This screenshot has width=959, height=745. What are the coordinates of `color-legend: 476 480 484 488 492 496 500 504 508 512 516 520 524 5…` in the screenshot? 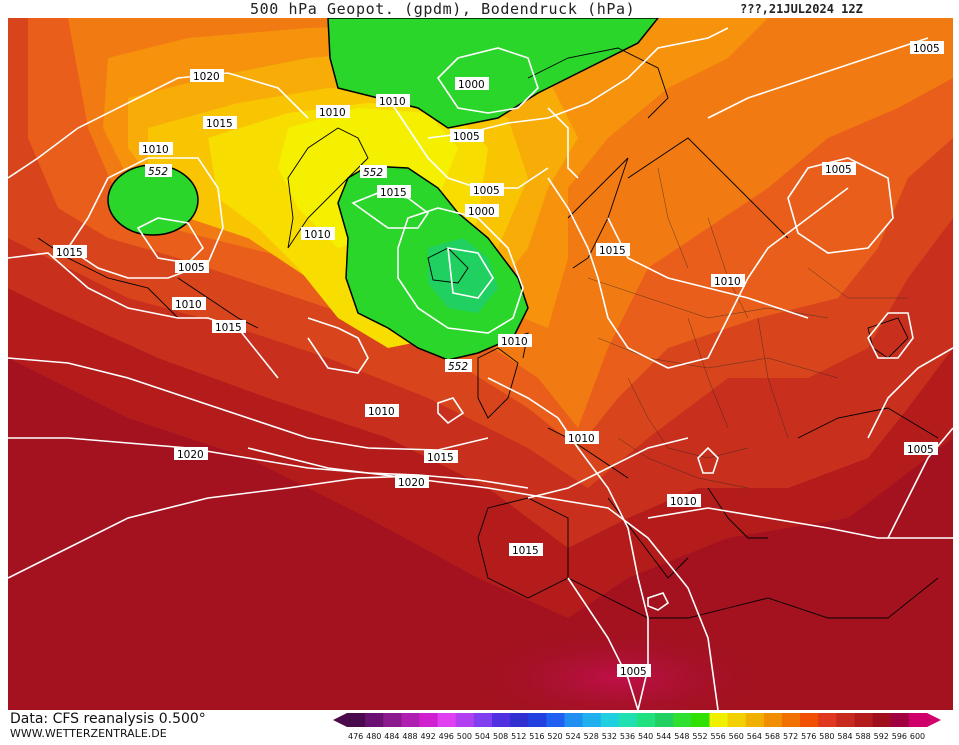 It's located at (644, 727).